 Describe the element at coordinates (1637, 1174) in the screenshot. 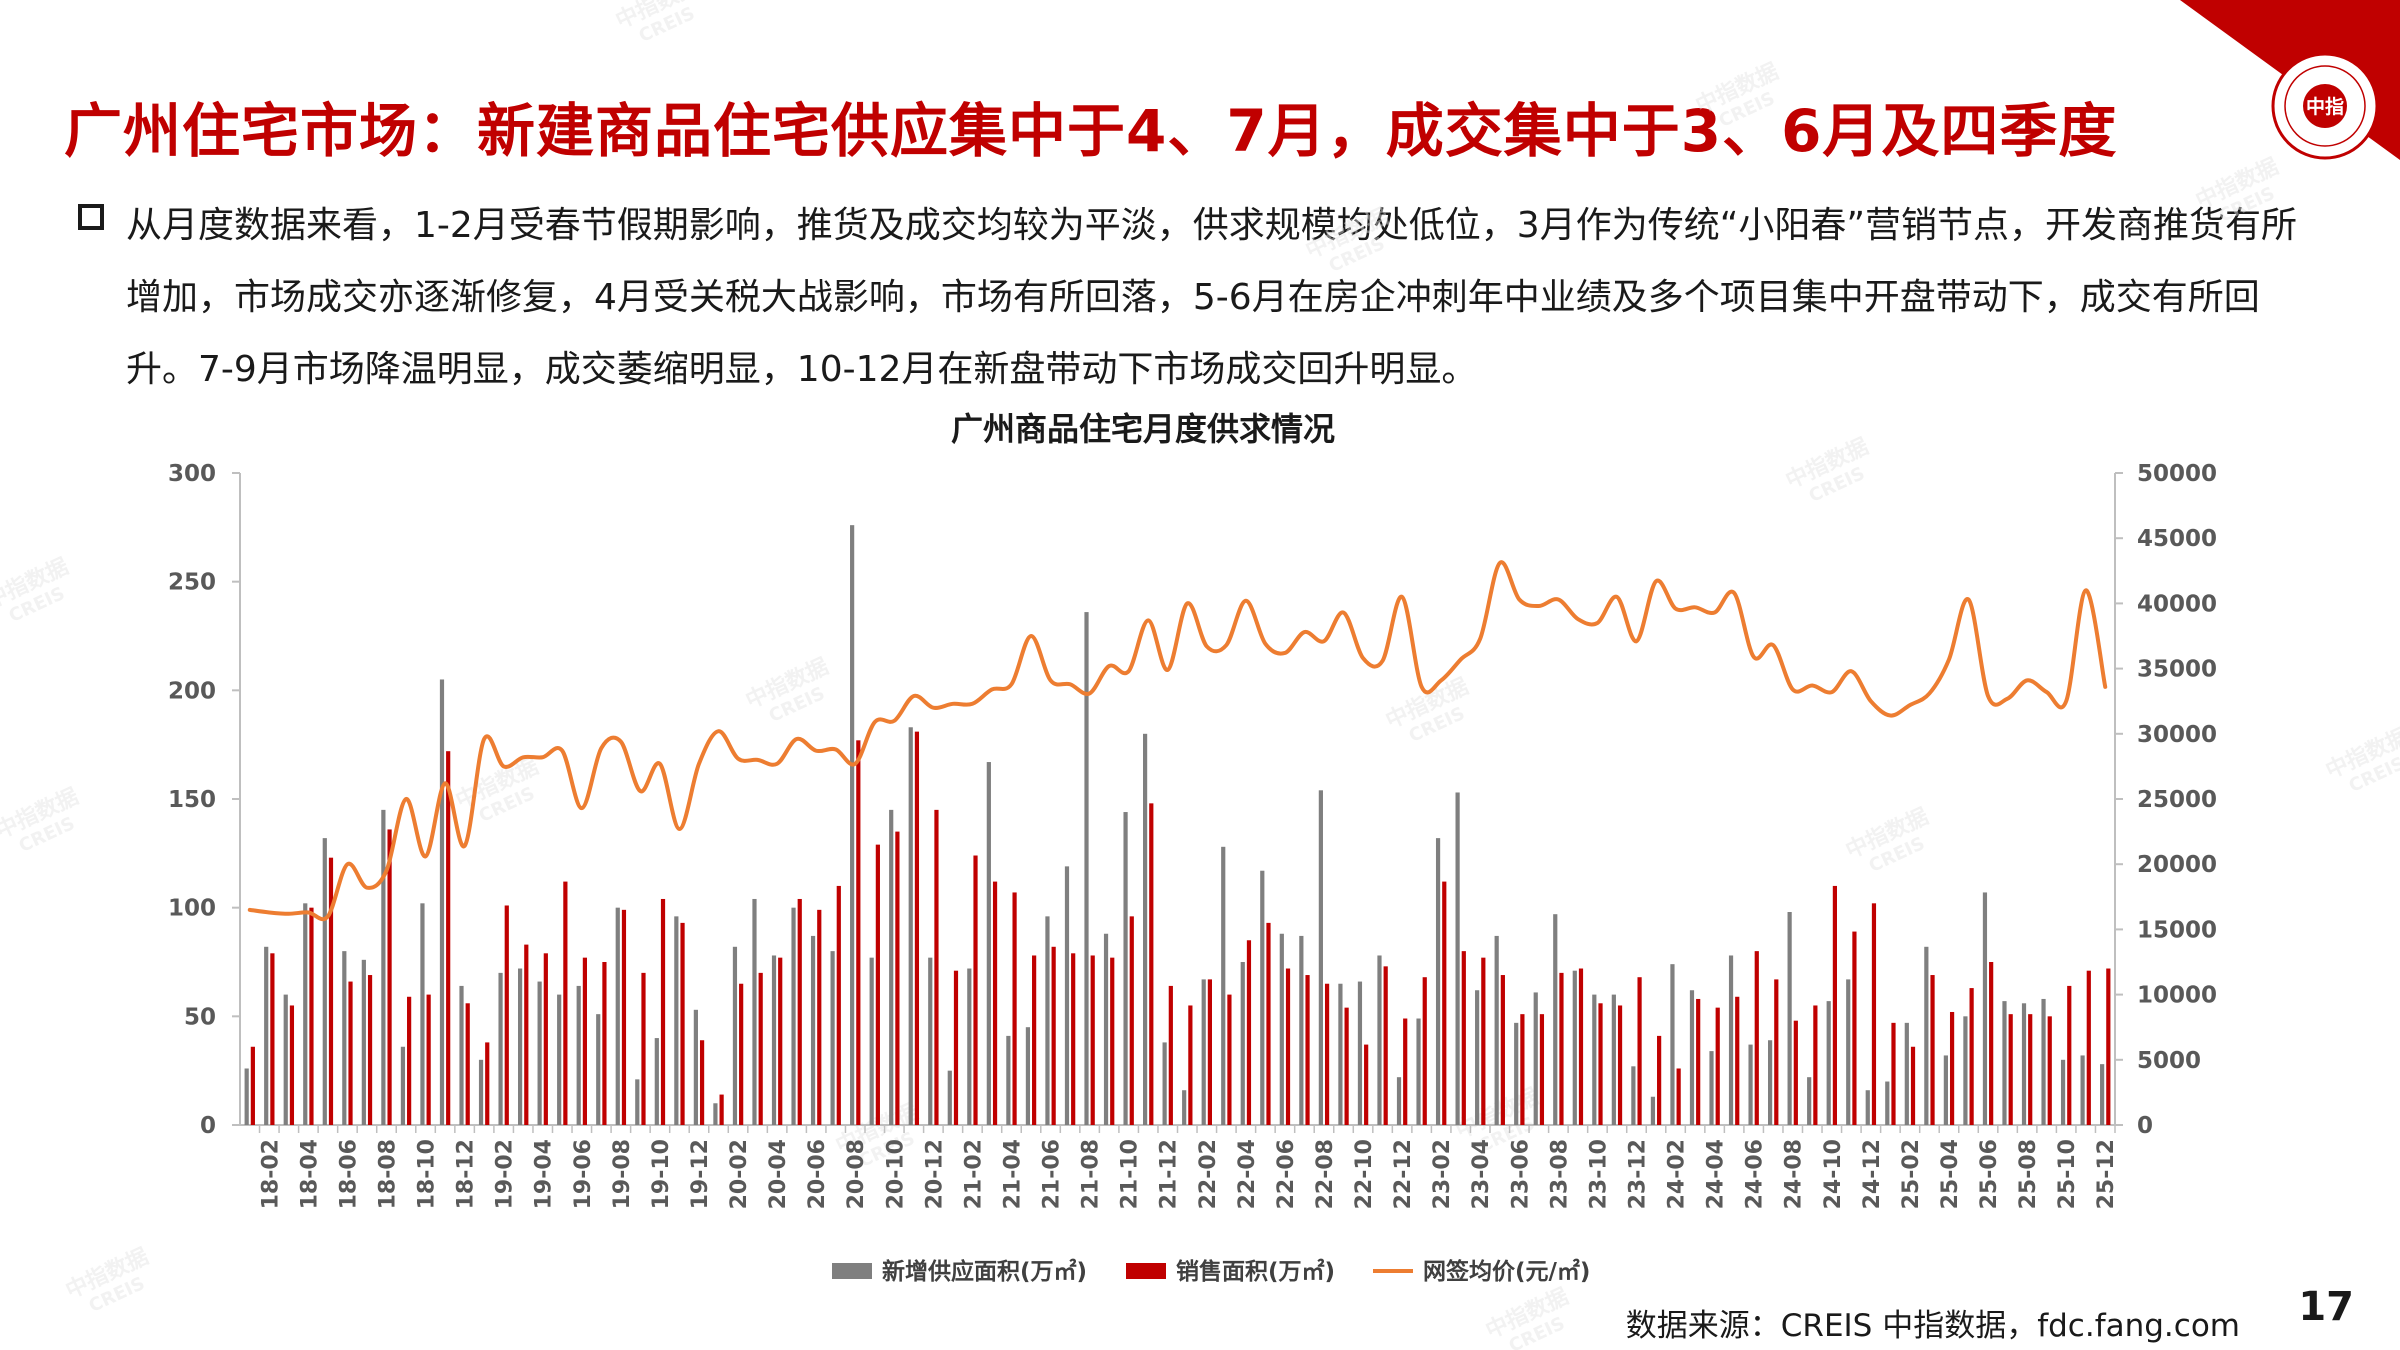

I see `x-tick-label: 23-12` at that location.